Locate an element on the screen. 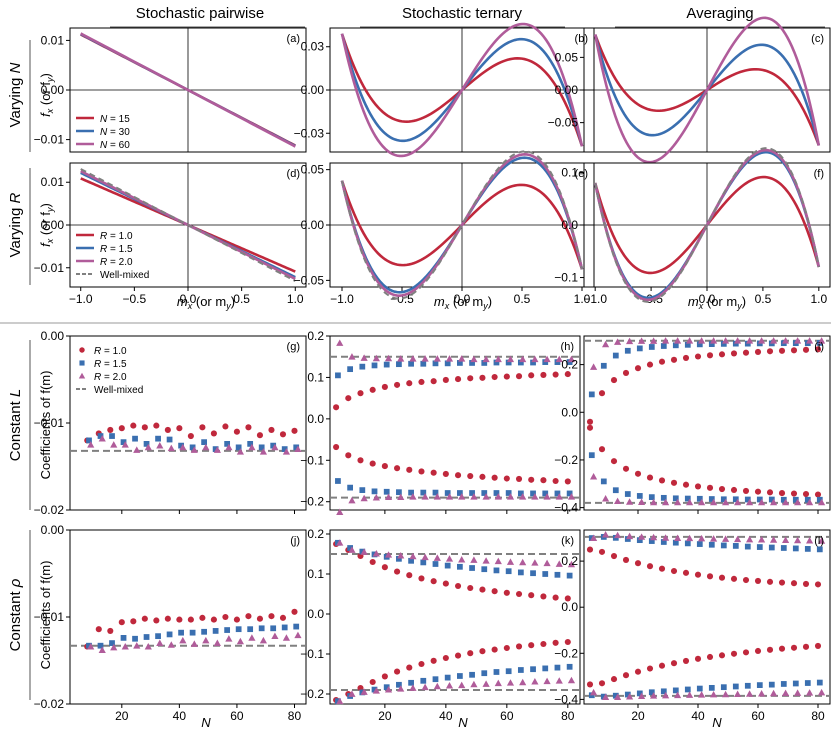 Image resolution: width=831 pixels, height=740 pixels. x-axis-label-m: mx (or my) is located at coordinates (206, 302).